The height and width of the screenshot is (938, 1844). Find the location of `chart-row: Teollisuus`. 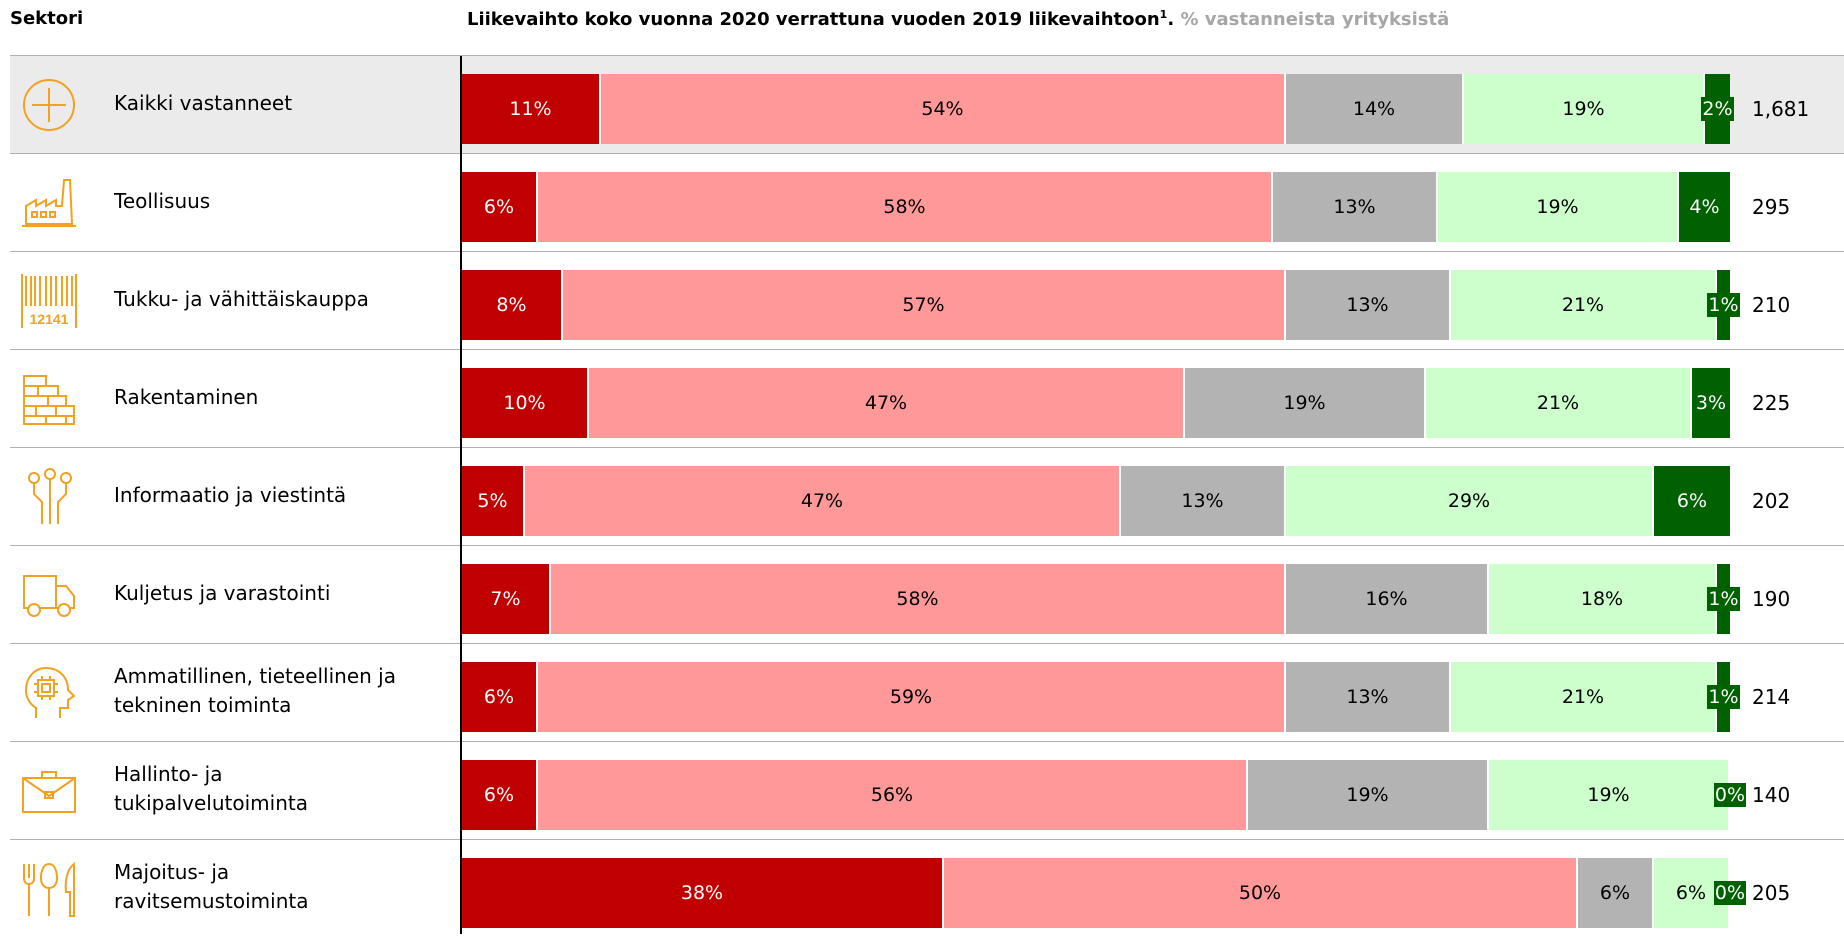

chart-row: Teollisuus is located at coordinates (927, 203).